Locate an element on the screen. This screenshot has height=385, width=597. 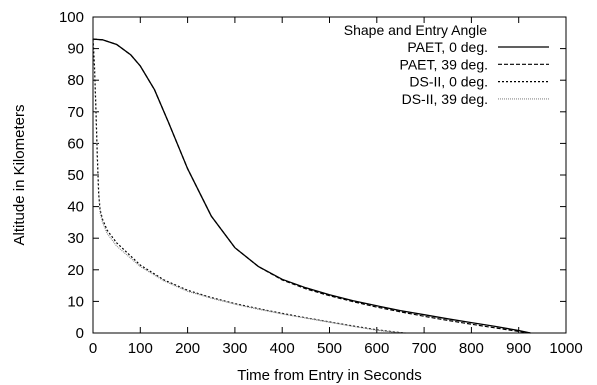
y-tick-label: 30 is located at coordinates (75, 238).